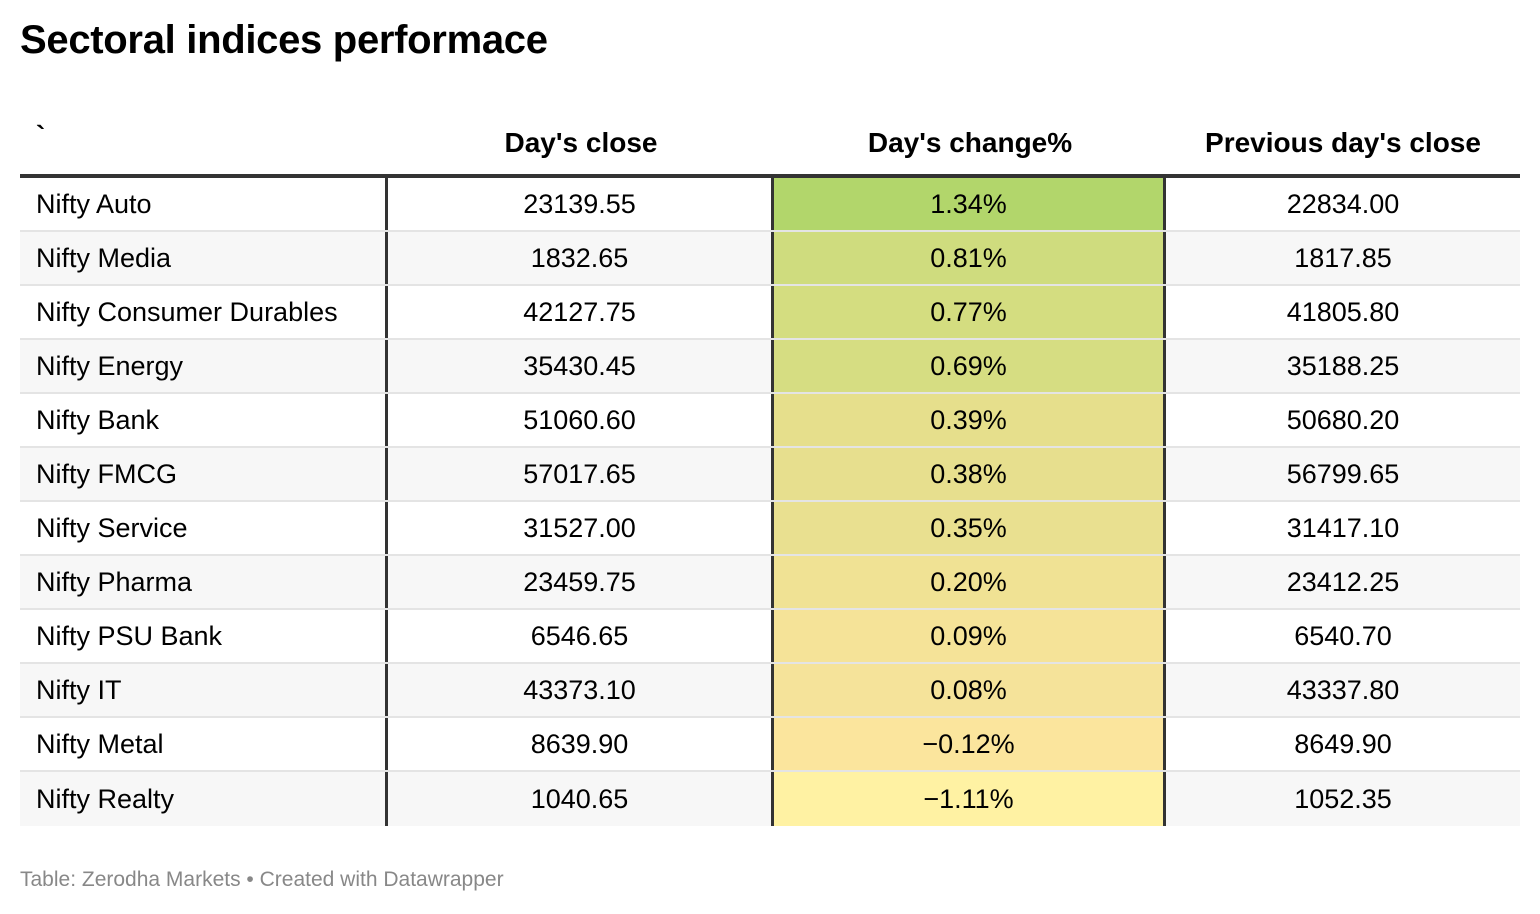  I want to click on table-row: Nifty Service 31527.00 0.35% 31417.10, so click(770, 529).